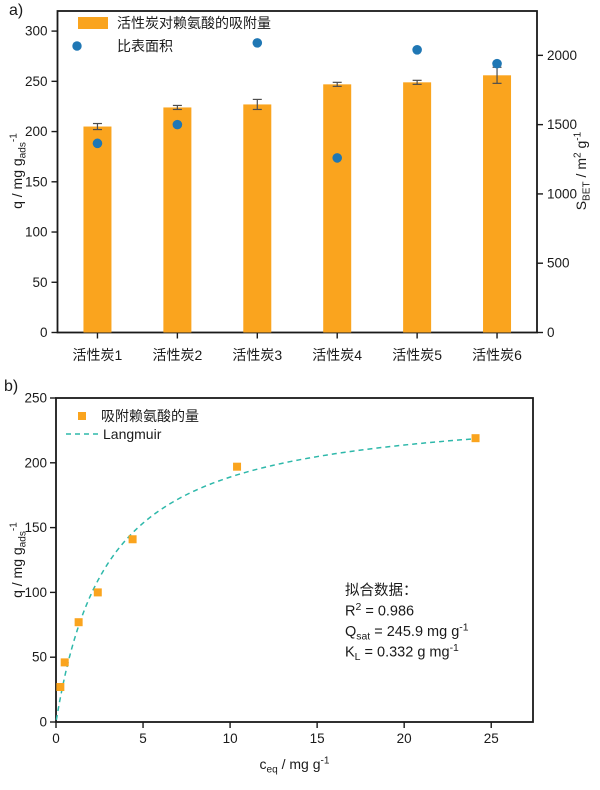  I want to click on legend-b: 吸附赖氨酸的量 Langmuir, so click(132, 425).